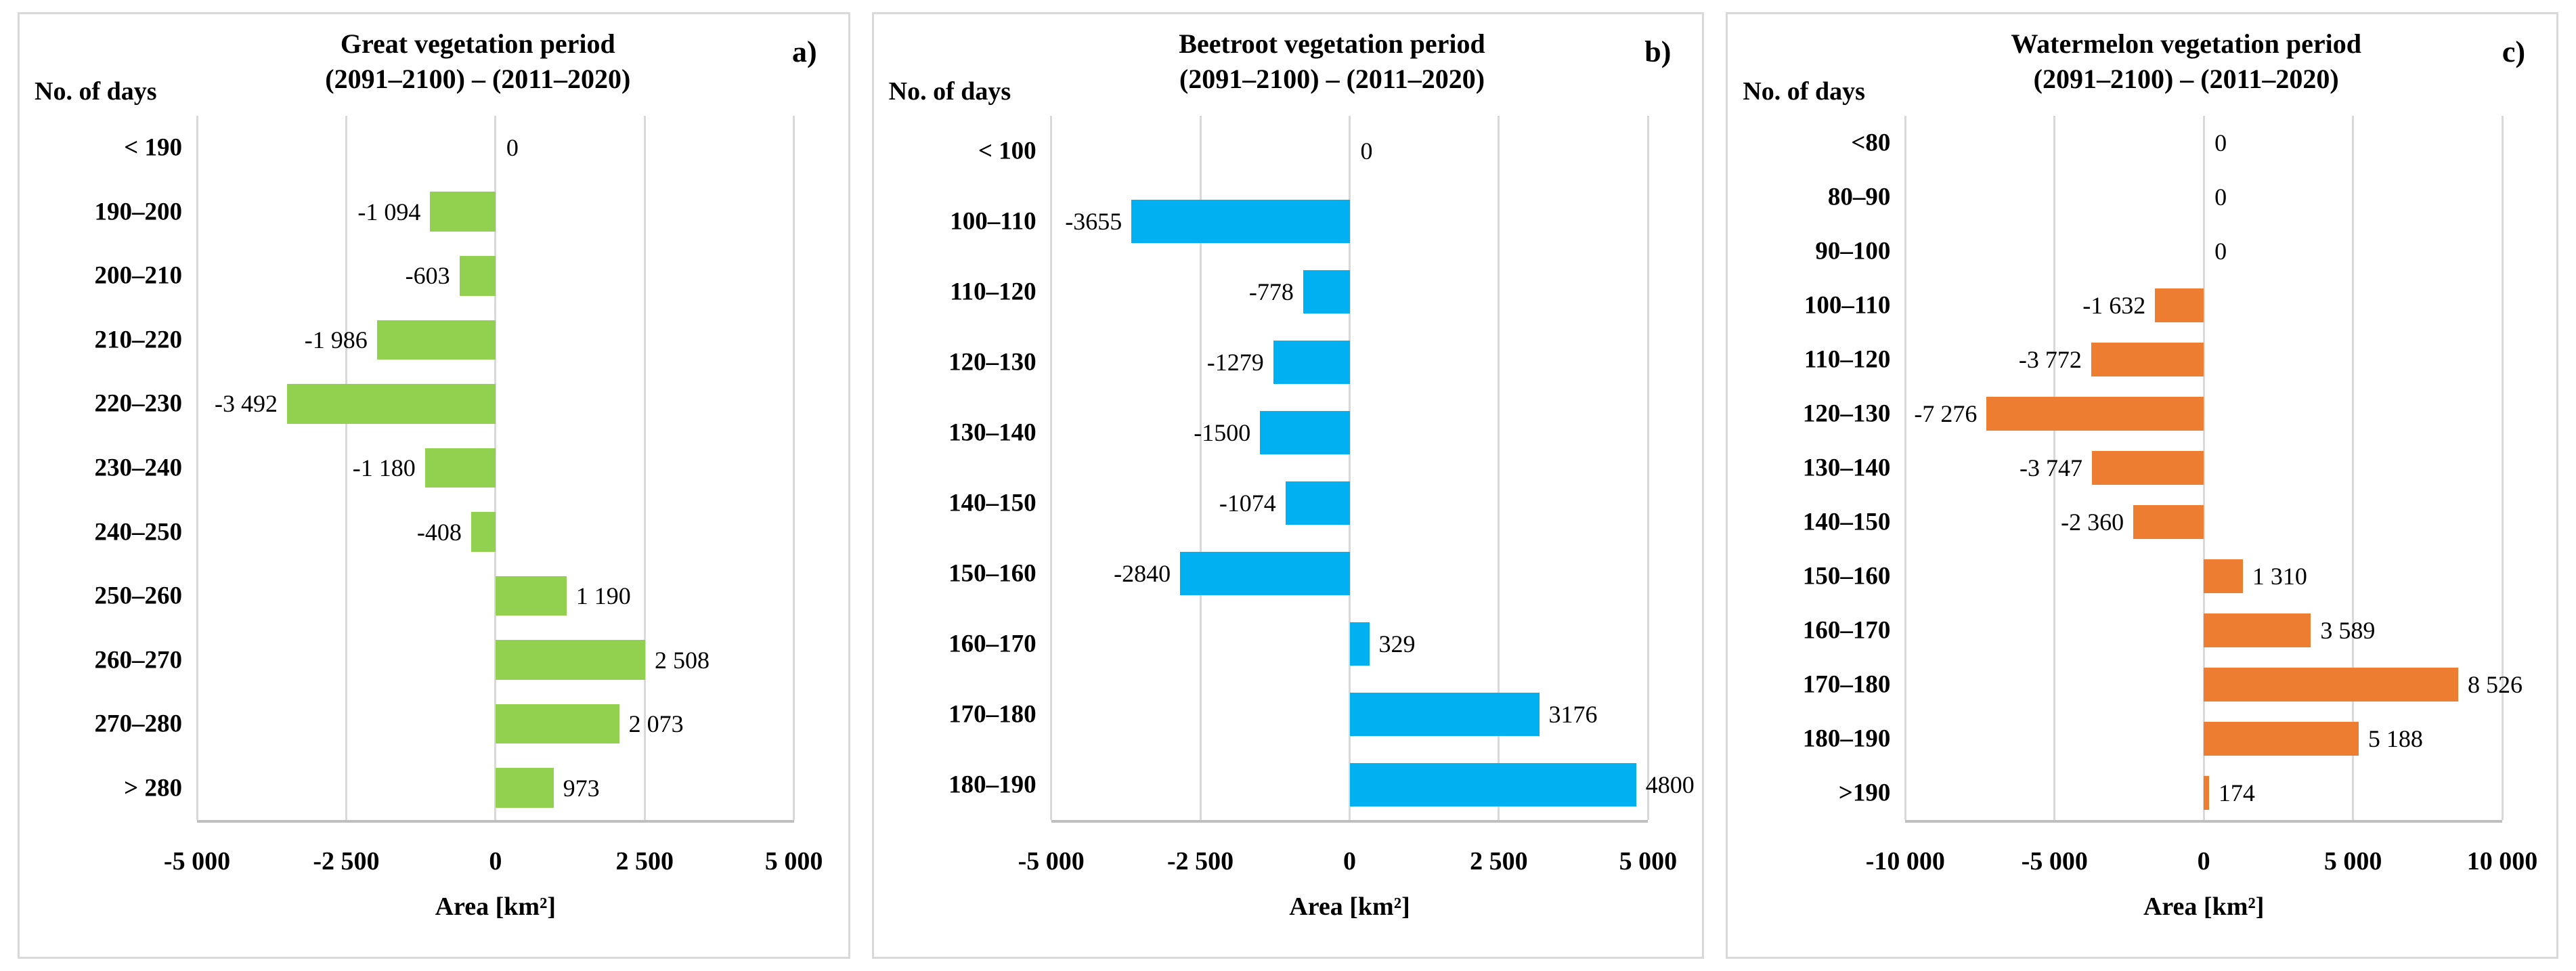 Image resolution: width=2576 pixels, height=971 pixels. Describe the element at coordinates (439, 532) in the screenshot. I see `value-label: -408` at that location.